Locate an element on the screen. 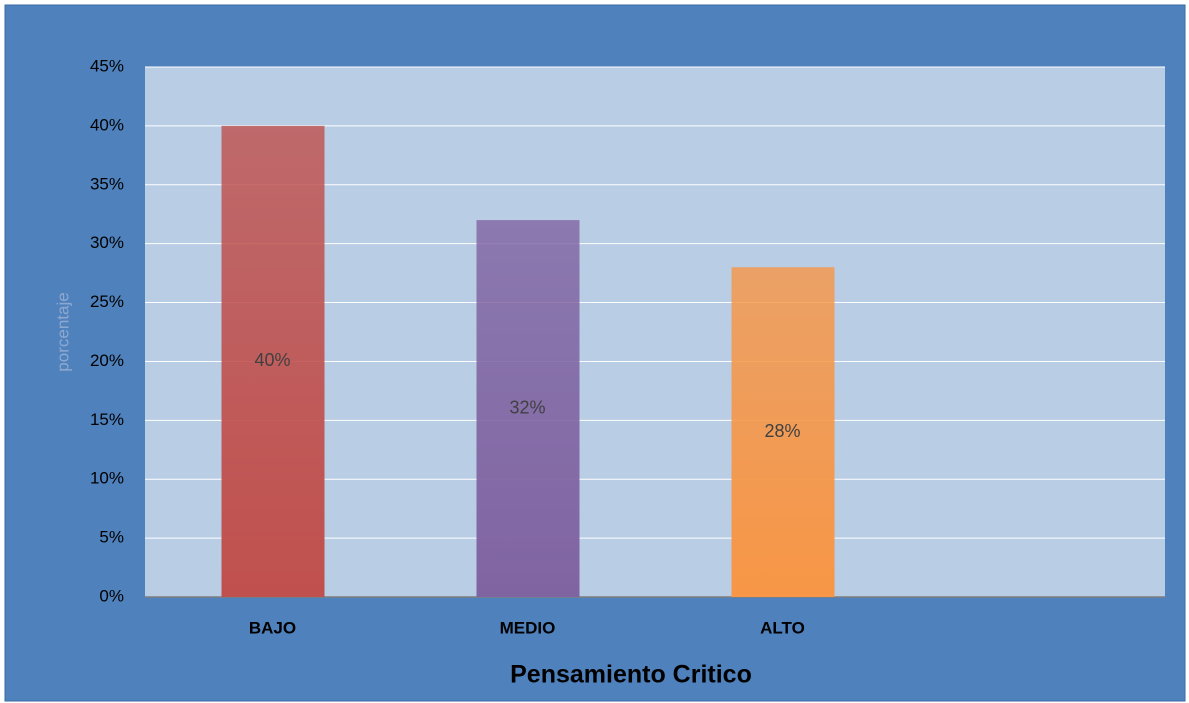 The height and width of the screenshot is (703, 1189). y-tick-label: 0% is located at coordinates (111, 595).